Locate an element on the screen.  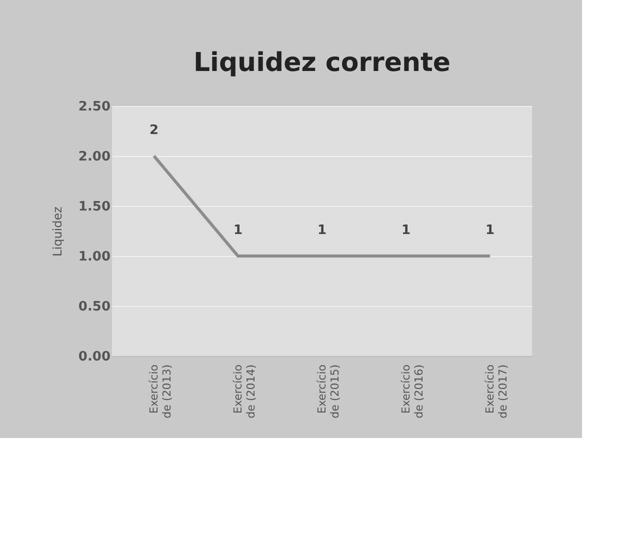
x-tick-label: Exercício de (2017) is located at coordinates (497, 391).